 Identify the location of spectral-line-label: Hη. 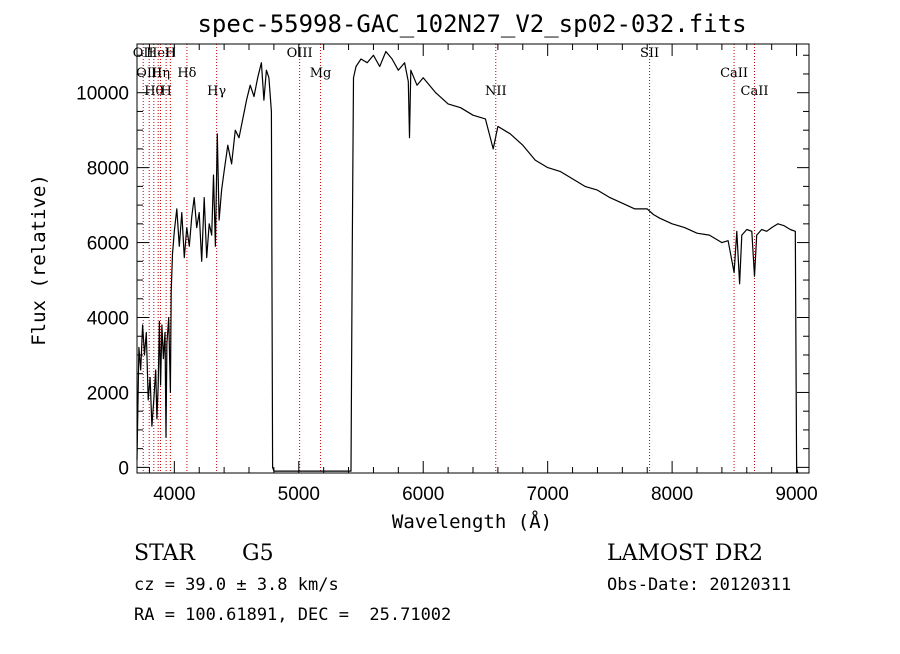
(160, 73).